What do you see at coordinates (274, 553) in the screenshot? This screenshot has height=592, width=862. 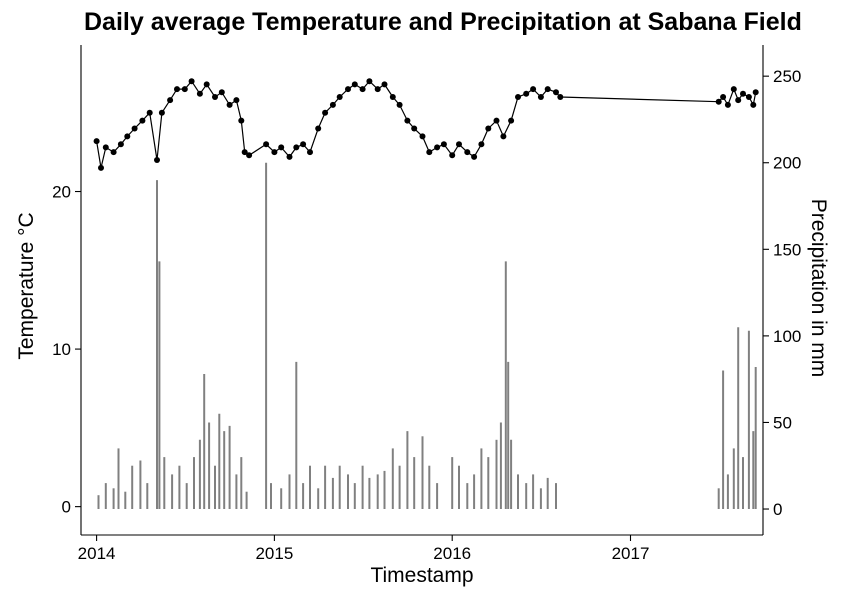 I see `x-tick-label: 2015` at bounding box center [274, 553].